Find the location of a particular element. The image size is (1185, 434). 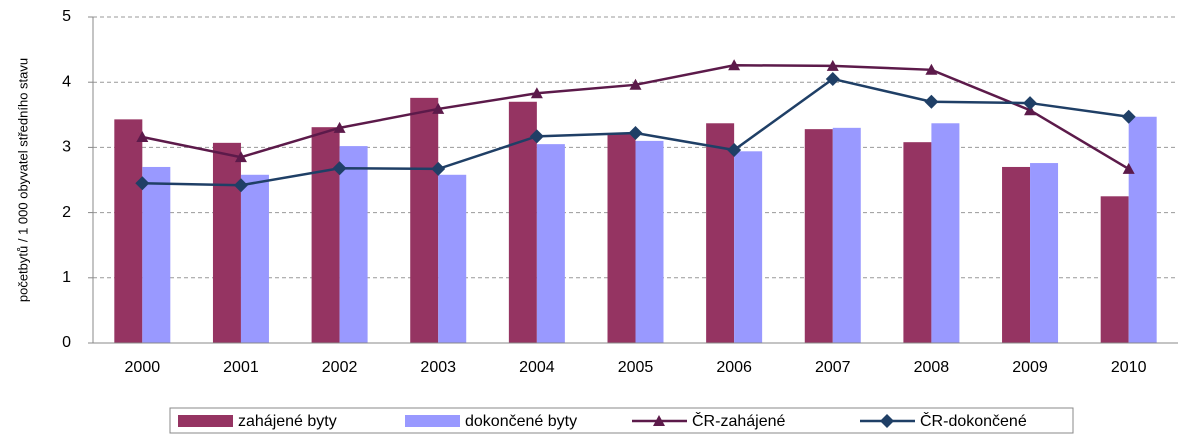

legend-label: dokončené byty is located at coordinates (521, 421).